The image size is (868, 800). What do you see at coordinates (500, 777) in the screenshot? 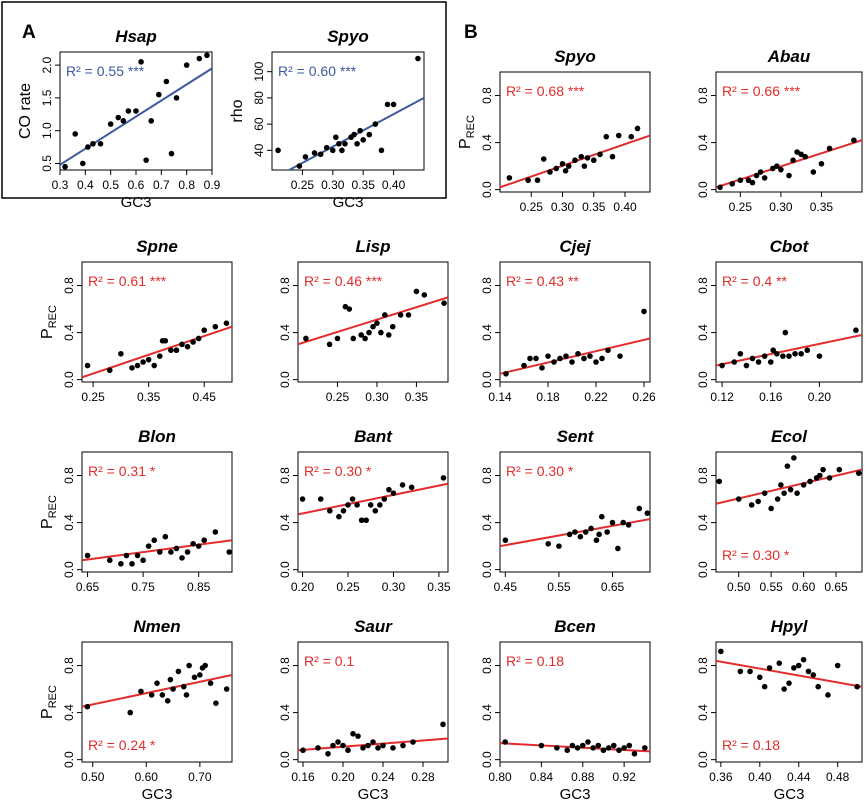
I see `x-tick-label: 0.80` at bounding box center [500, 777].